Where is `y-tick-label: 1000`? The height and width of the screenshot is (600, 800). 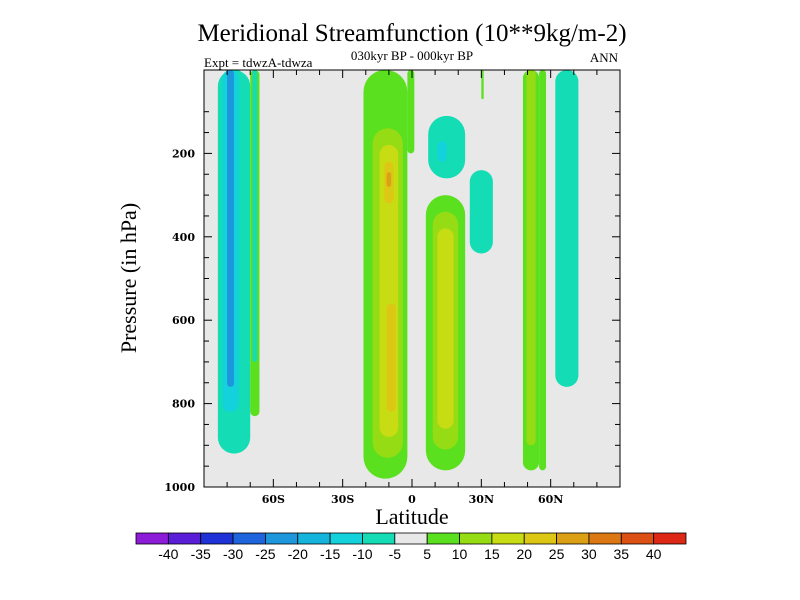 y-tick-label: 1000 is located at coordinates (179, 487).